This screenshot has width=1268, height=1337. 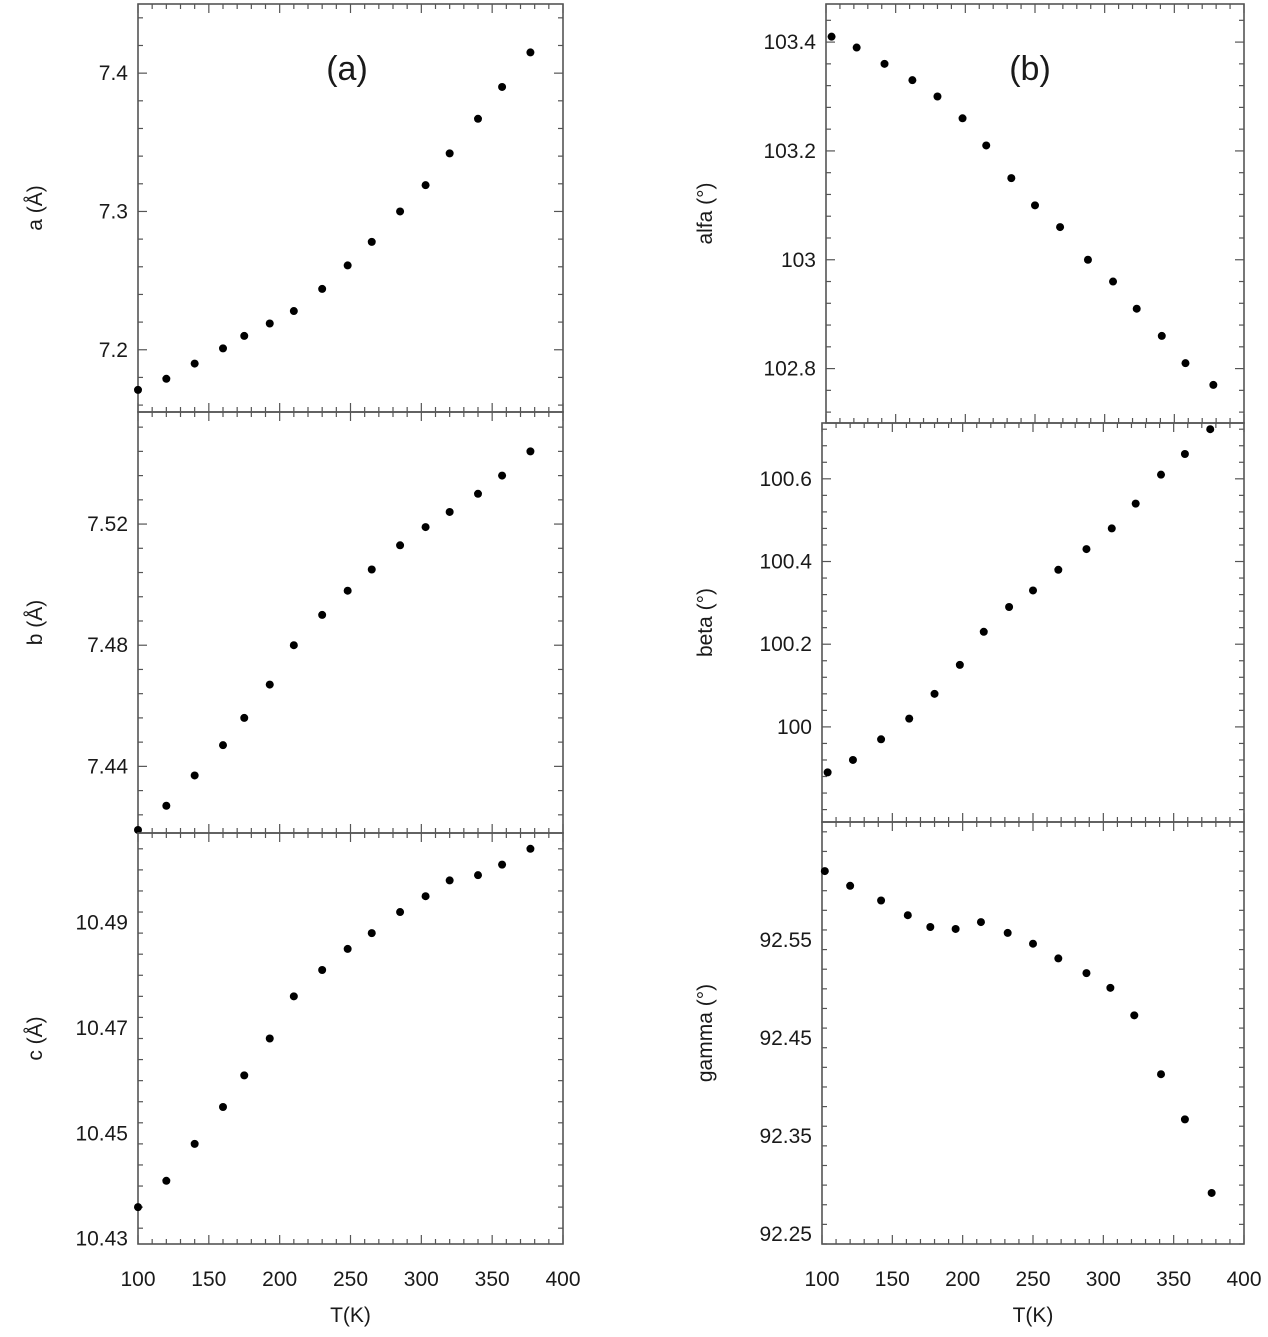 I want to click on y-tick-label: 7.48, so click(x=107, y=645).